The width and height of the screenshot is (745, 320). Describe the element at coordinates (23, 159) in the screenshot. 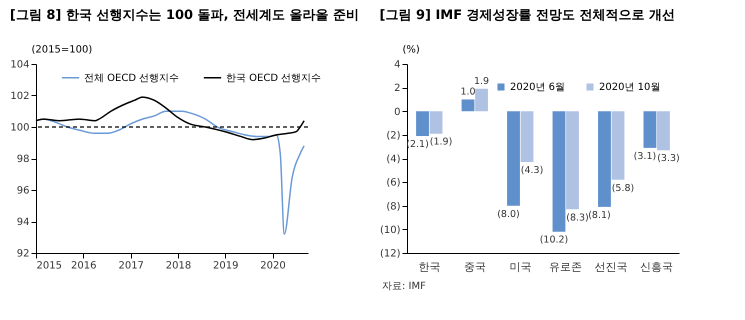

I see `y-tick-label: 98` at that location.